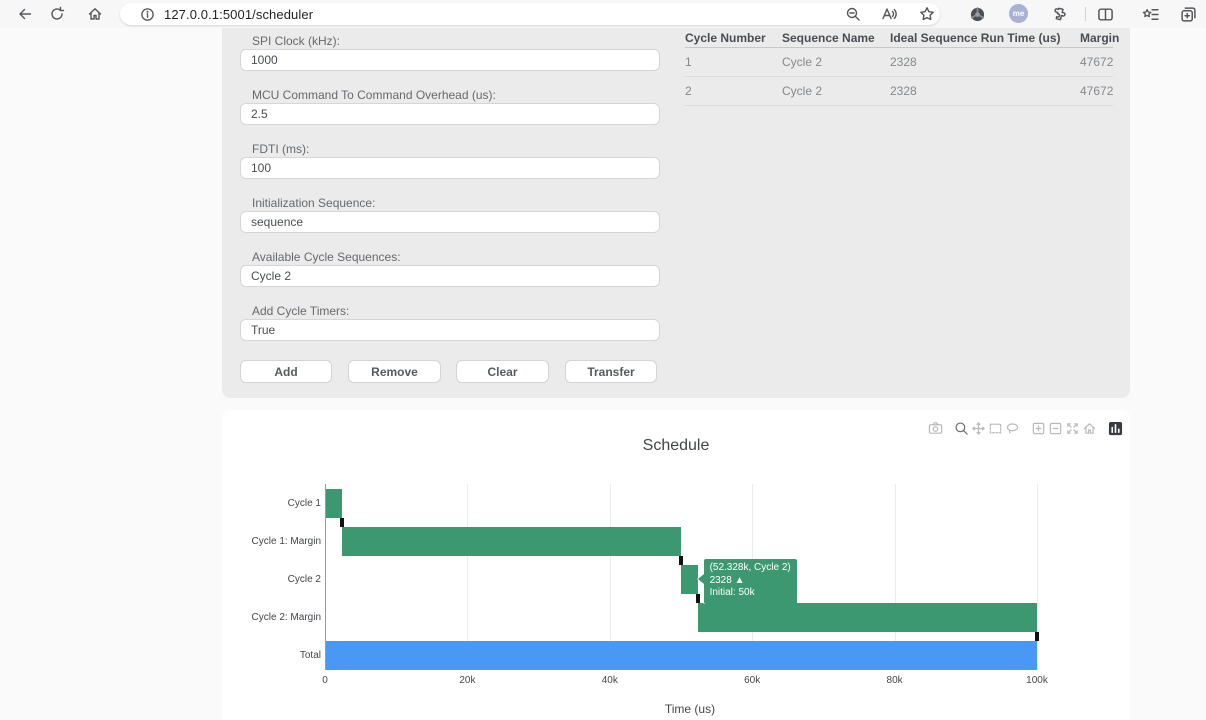  Describe the element at coordinates (676, 445) in the screenshot. I see `chart-title: Schedule` at that location.